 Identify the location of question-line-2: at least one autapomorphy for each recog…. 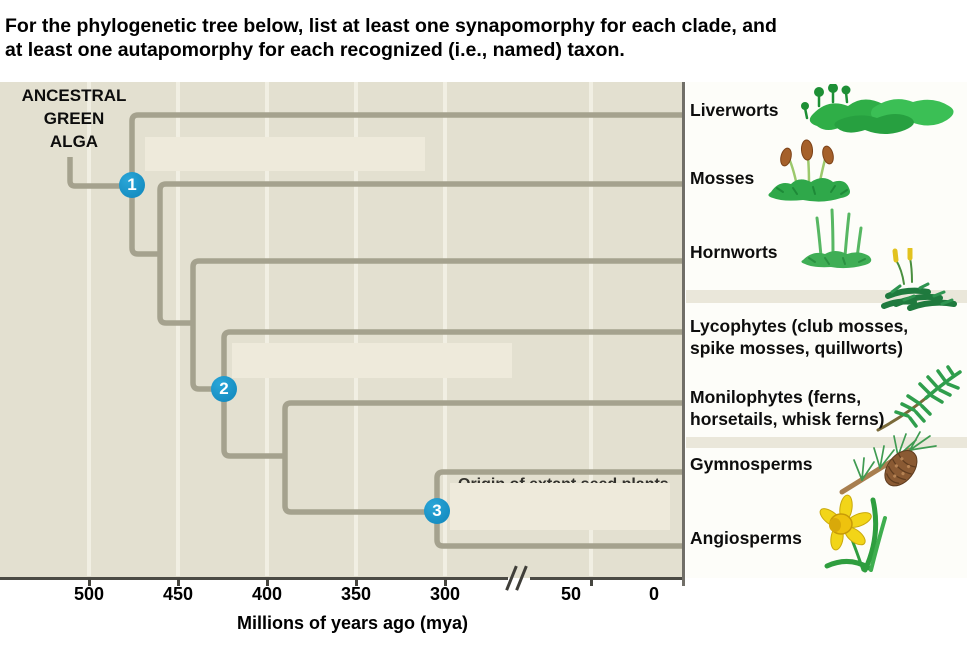
(315, 50).